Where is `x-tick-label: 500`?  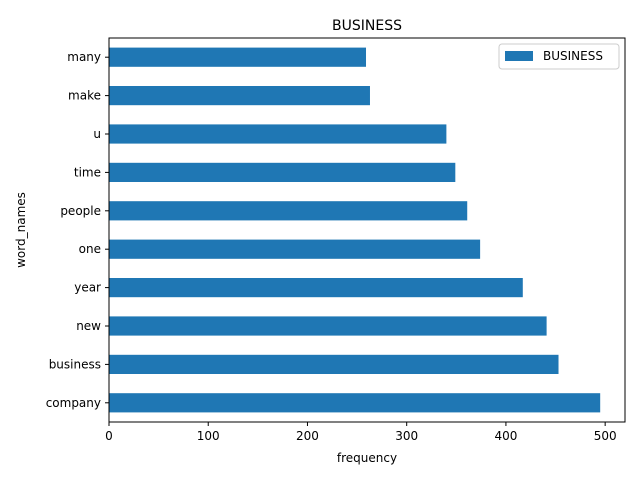 x-tick-label: 500 is located at coordinates (605, 436).